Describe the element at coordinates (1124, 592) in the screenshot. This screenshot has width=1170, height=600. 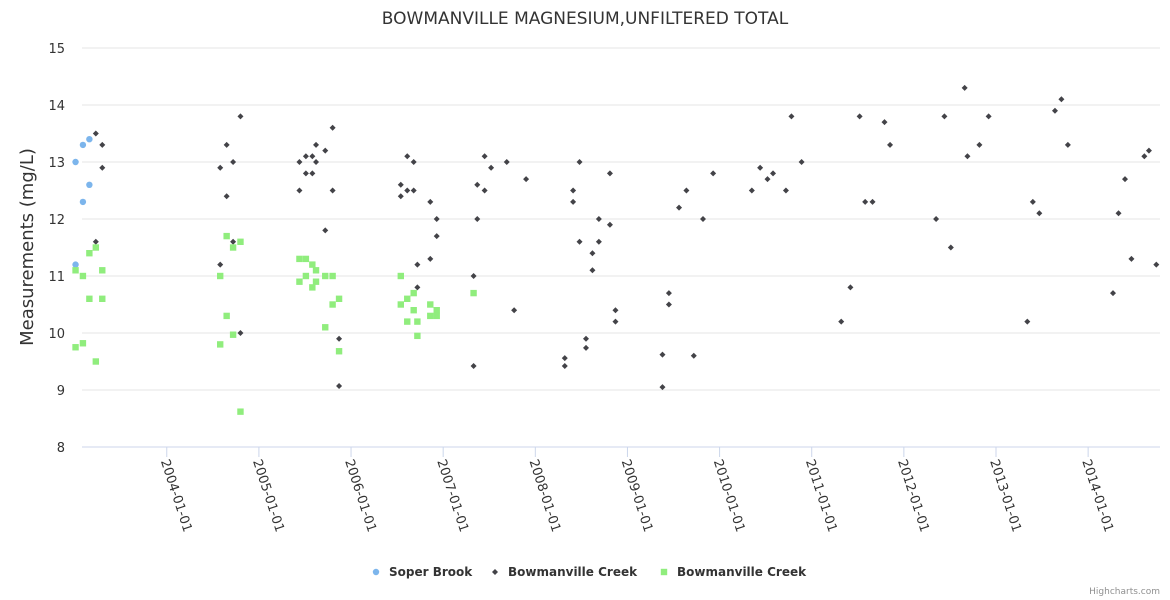
I see `credits-link: Highcharts.com` at that location.